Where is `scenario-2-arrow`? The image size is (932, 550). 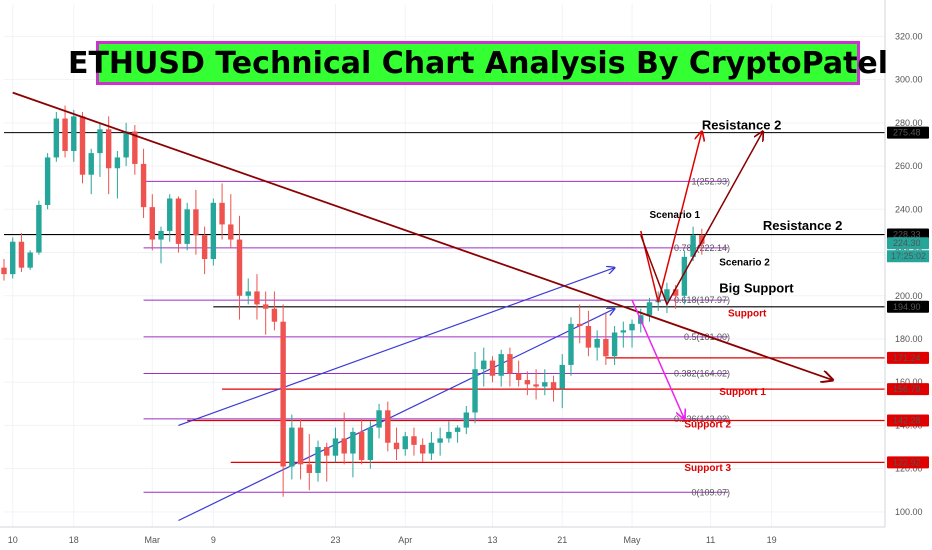
scenario-2-arrow is located at coordinates (701, 219).